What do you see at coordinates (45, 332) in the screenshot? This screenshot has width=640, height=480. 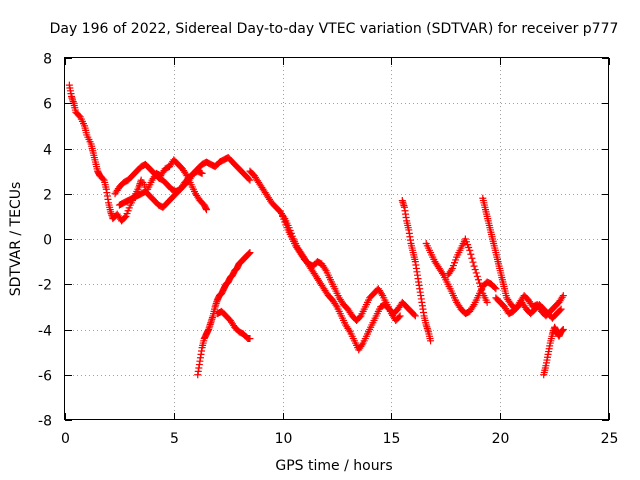 I see `y-tick-label: -4` at bounding box center [45, 332].